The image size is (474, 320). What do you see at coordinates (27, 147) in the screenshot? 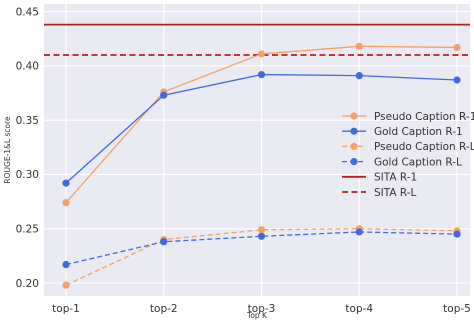
I see `y-tick-labels: 0.20 0.25 0.30 0.35 0.40 0.45` at bounding box center [27, 147].